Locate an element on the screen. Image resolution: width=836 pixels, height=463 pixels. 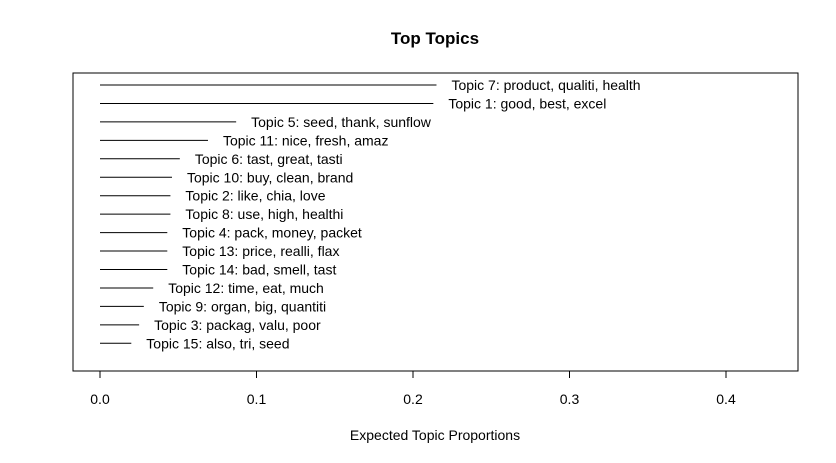
x-tick-label: 0.3 is located at coordinates (570, 399).